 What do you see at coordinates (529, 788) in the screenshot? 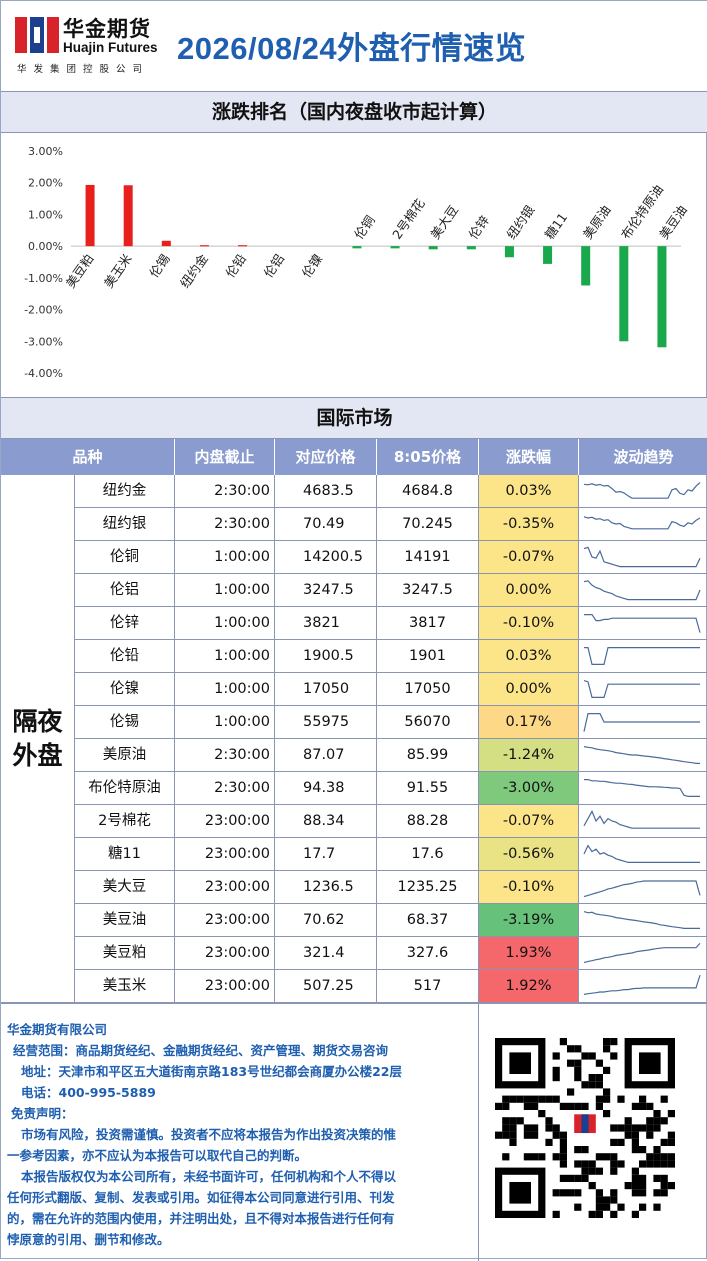
I see `change-cell: -3.00%` at bounding box center [529, 788].